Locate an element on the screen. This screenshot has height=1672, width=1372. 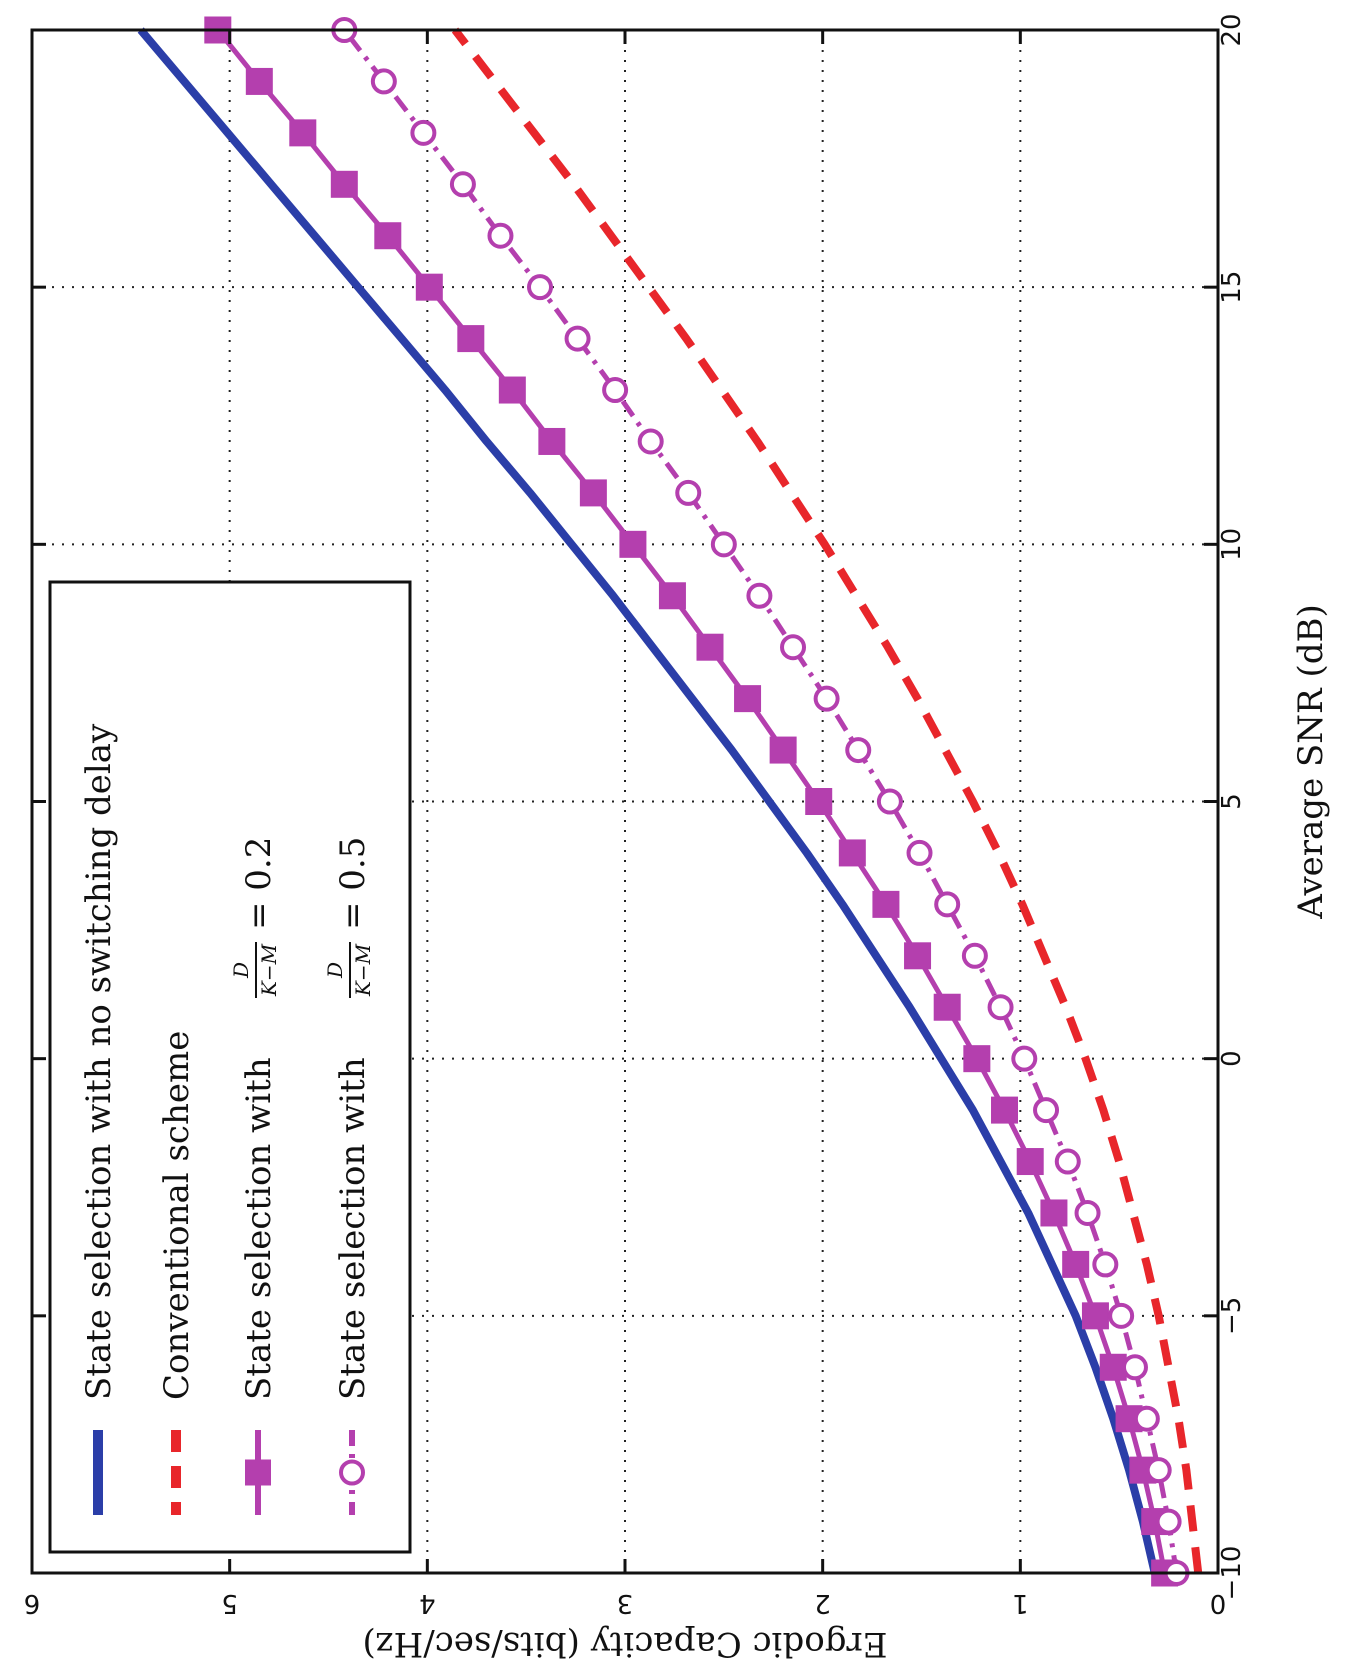
tick-label-capacity: 5 is located at coordinates (229, 1603).